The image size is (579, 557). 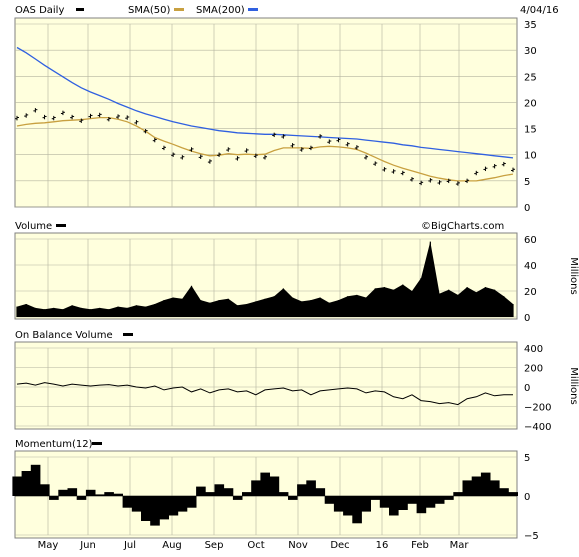 What do you see at coordinates (527, 388) in the screenshot?
I see `y-tick-label-2: 0` at bounding box center [527, 388].